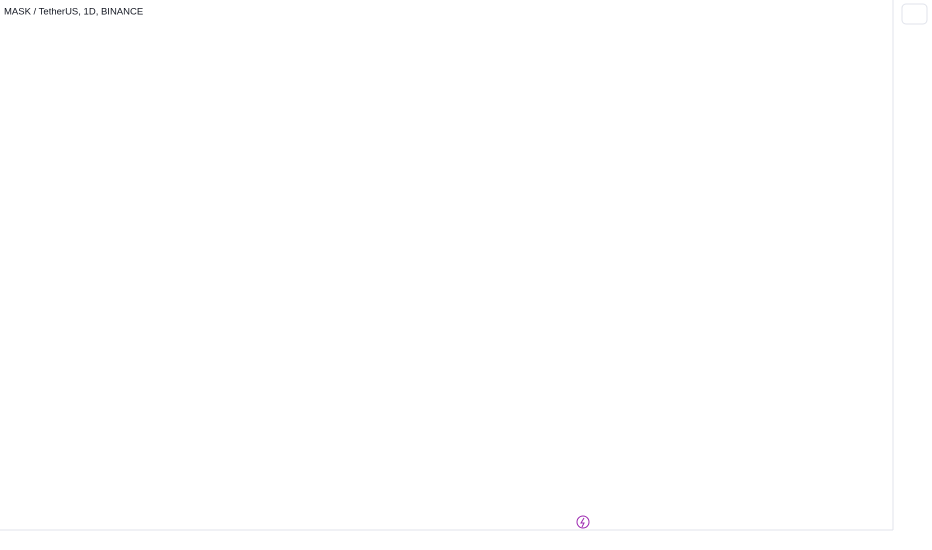  What do you see at coordinates (73, 12) in the screenshot?
I see `chart-title: MASK / TetherUS, 1D, BINANCE` at bounding box center [73, 12].